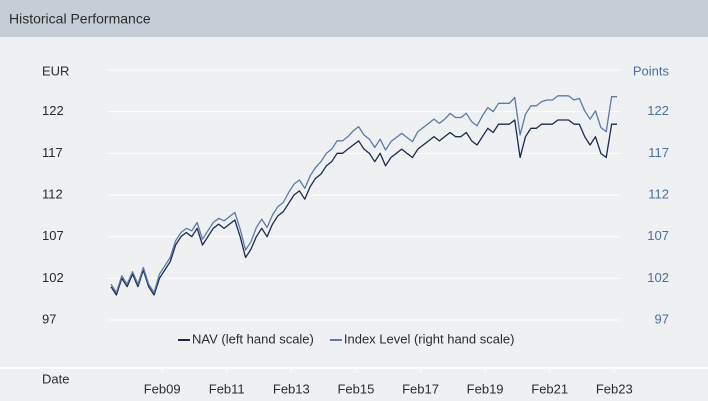 This screenshot has width=708, height=401. What do you see at coordinates (658, 277) in the screenshot?
I see `y2-tick-label: 102` at bounding box center [658, 277].